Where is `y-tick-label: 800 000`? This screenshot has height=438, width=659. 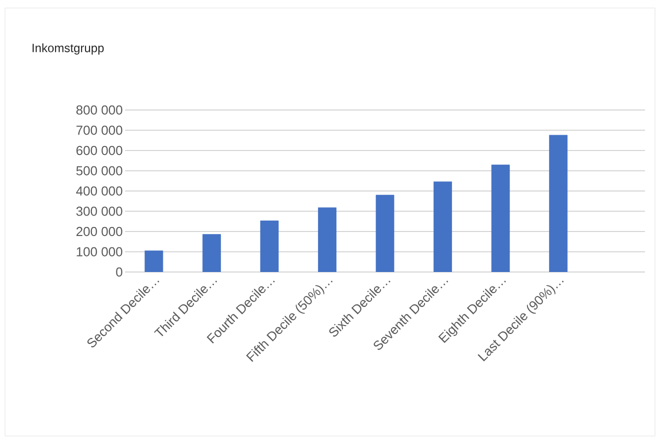 y-tick-label: 800 000 is located at coordinates (99, 110).